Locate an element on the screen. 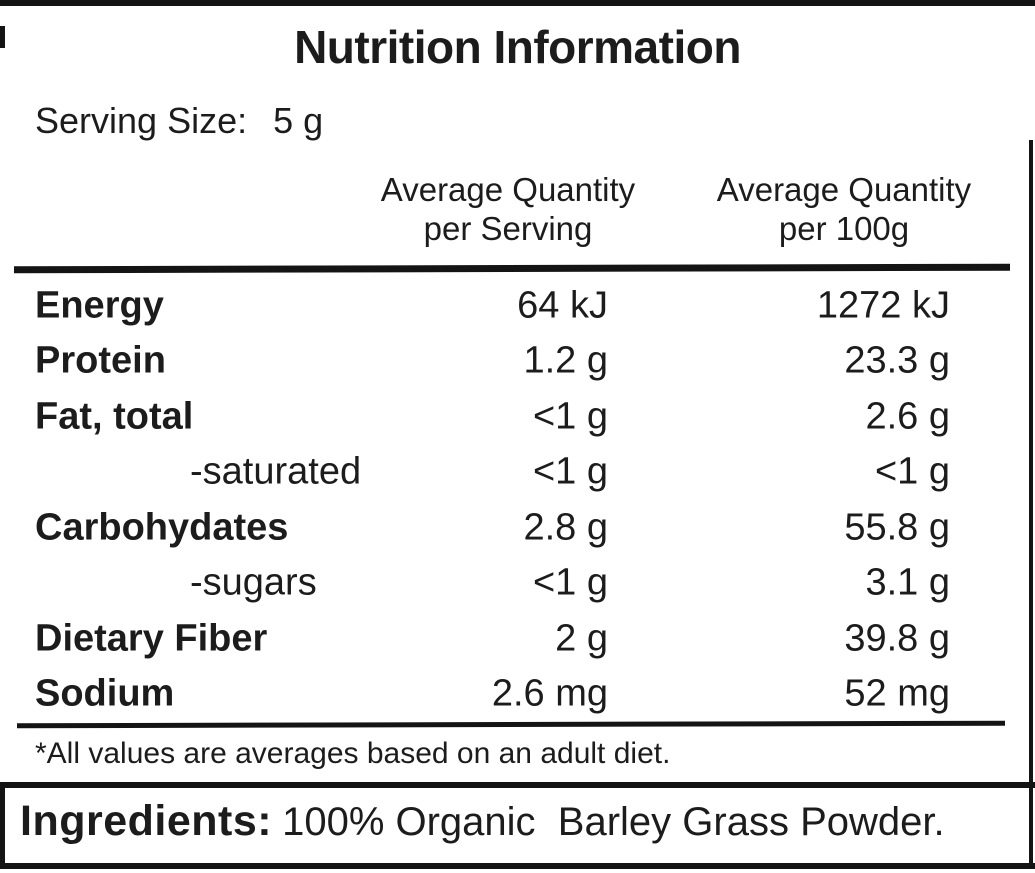 The width and height of the screenshot is (1035, 873). nutrient-name: Dietary Fiber is located at coordinates (151, 638).